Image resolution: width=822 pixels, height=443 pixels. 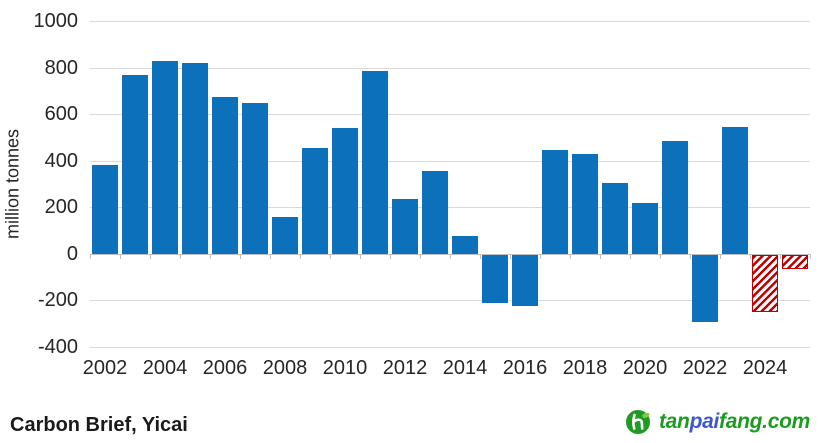 What do you see at coordinates (675, 197) in the screenshot?
I see `bar-2021` at bounding box center [675, 197].